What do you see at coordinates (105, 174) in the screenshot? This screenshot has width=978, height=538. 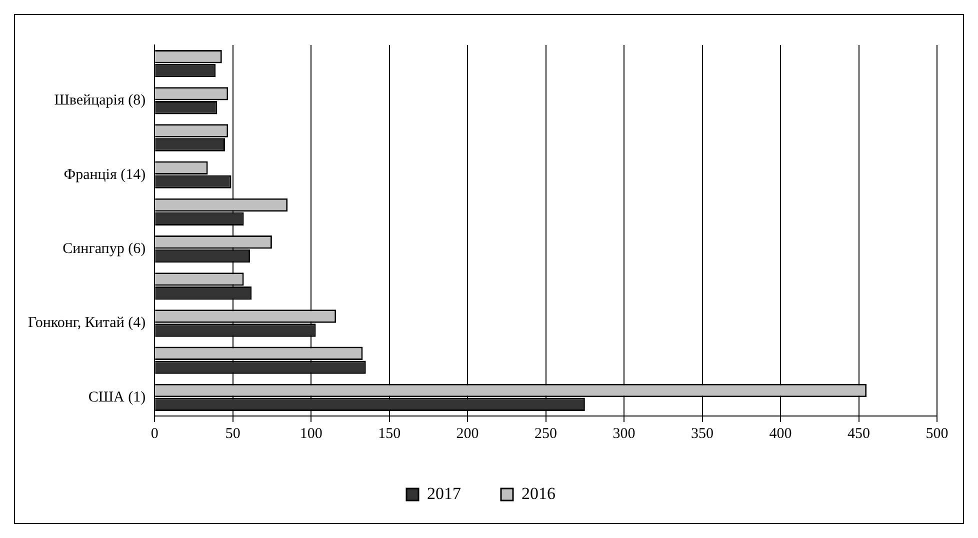 I see `y-tick-label: Франція (14)` at bounding box center [105, 174].